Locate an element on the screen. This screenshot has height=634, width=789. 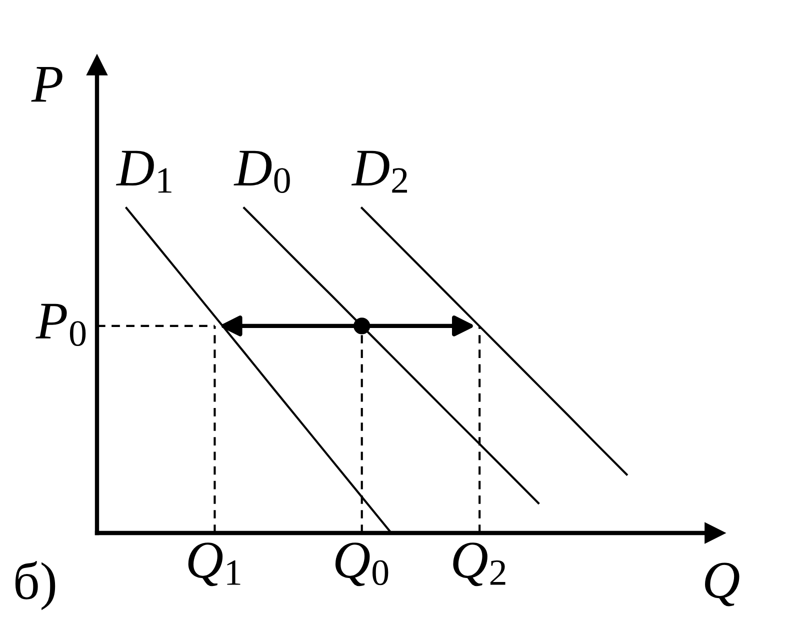
series-label: D$_{1}$ is located at coordinates (144, 171).